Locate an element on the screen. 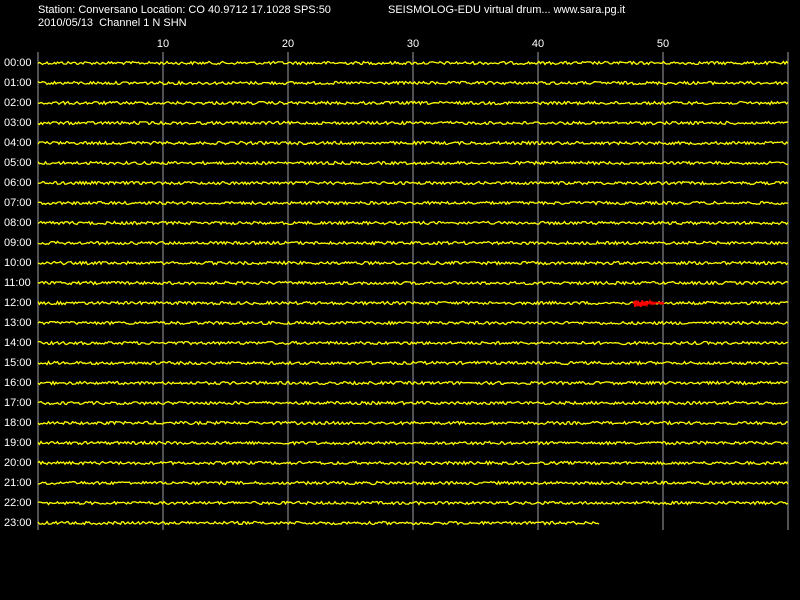 The height and width of the screenshot is (600, 800). hour-label: 05:00 is located at coordinates (18, 163).